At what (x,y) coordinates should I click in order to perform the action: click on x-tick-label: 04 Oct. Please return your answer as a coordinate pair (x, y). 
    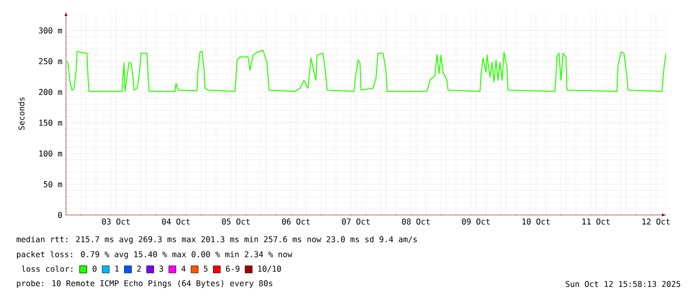
    Looking at the image, I should click on (176, 221).